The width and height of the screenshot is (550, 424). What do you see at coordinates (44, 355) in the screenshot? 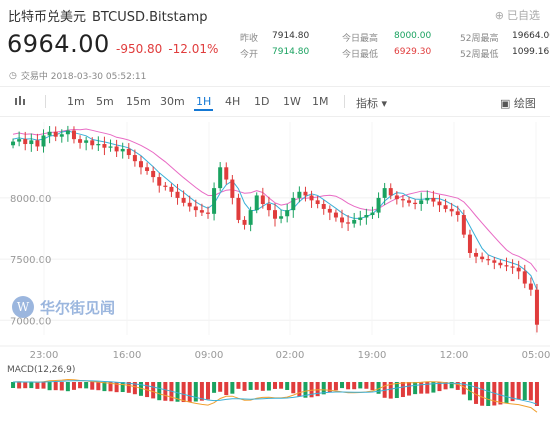
I see `x-tick-label: 23:00` at bounding box center [44, 355].